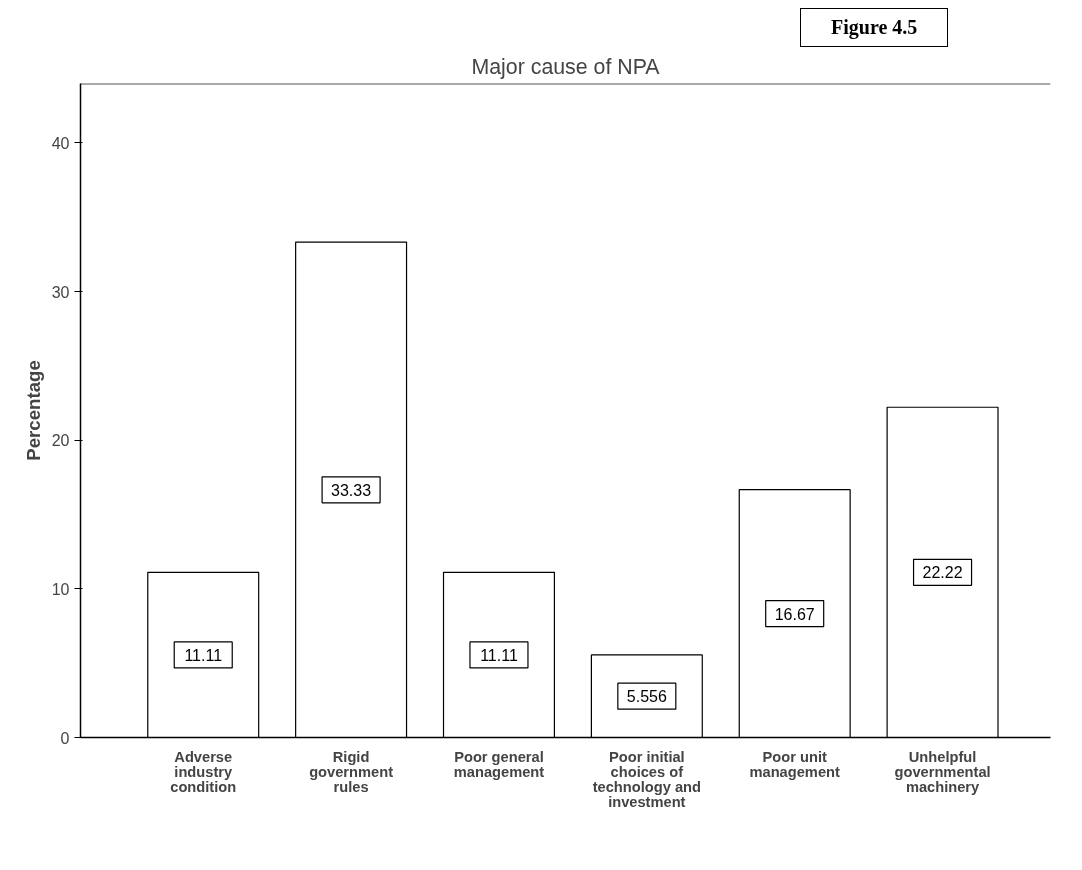  Describe the element at coordinates (795, 764) in the screenshot. I see `x-tick-label: Poor unit management` at that location.